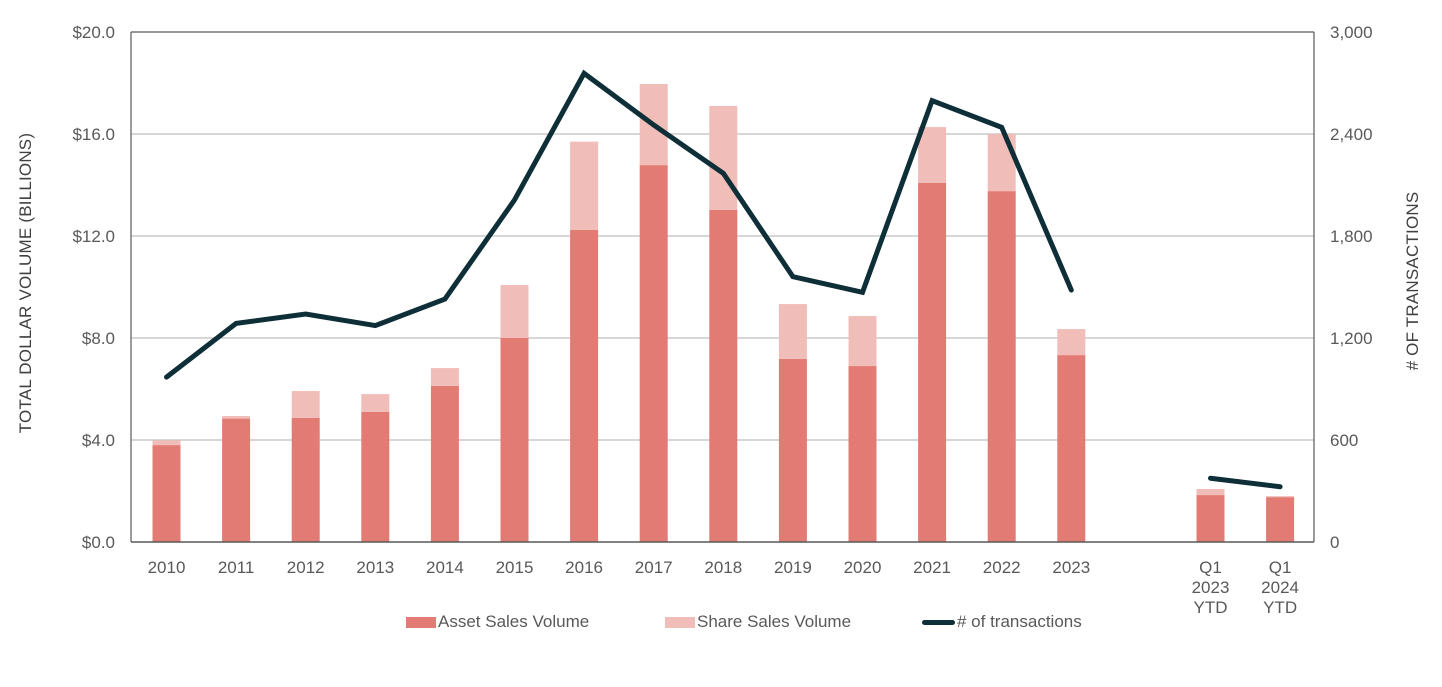 The height and width of the screenshot is (687, 1442). Describe the element at coordinates (1351, 32) in the screenshot. I see `y2-tick-label: 3,000` at that location.